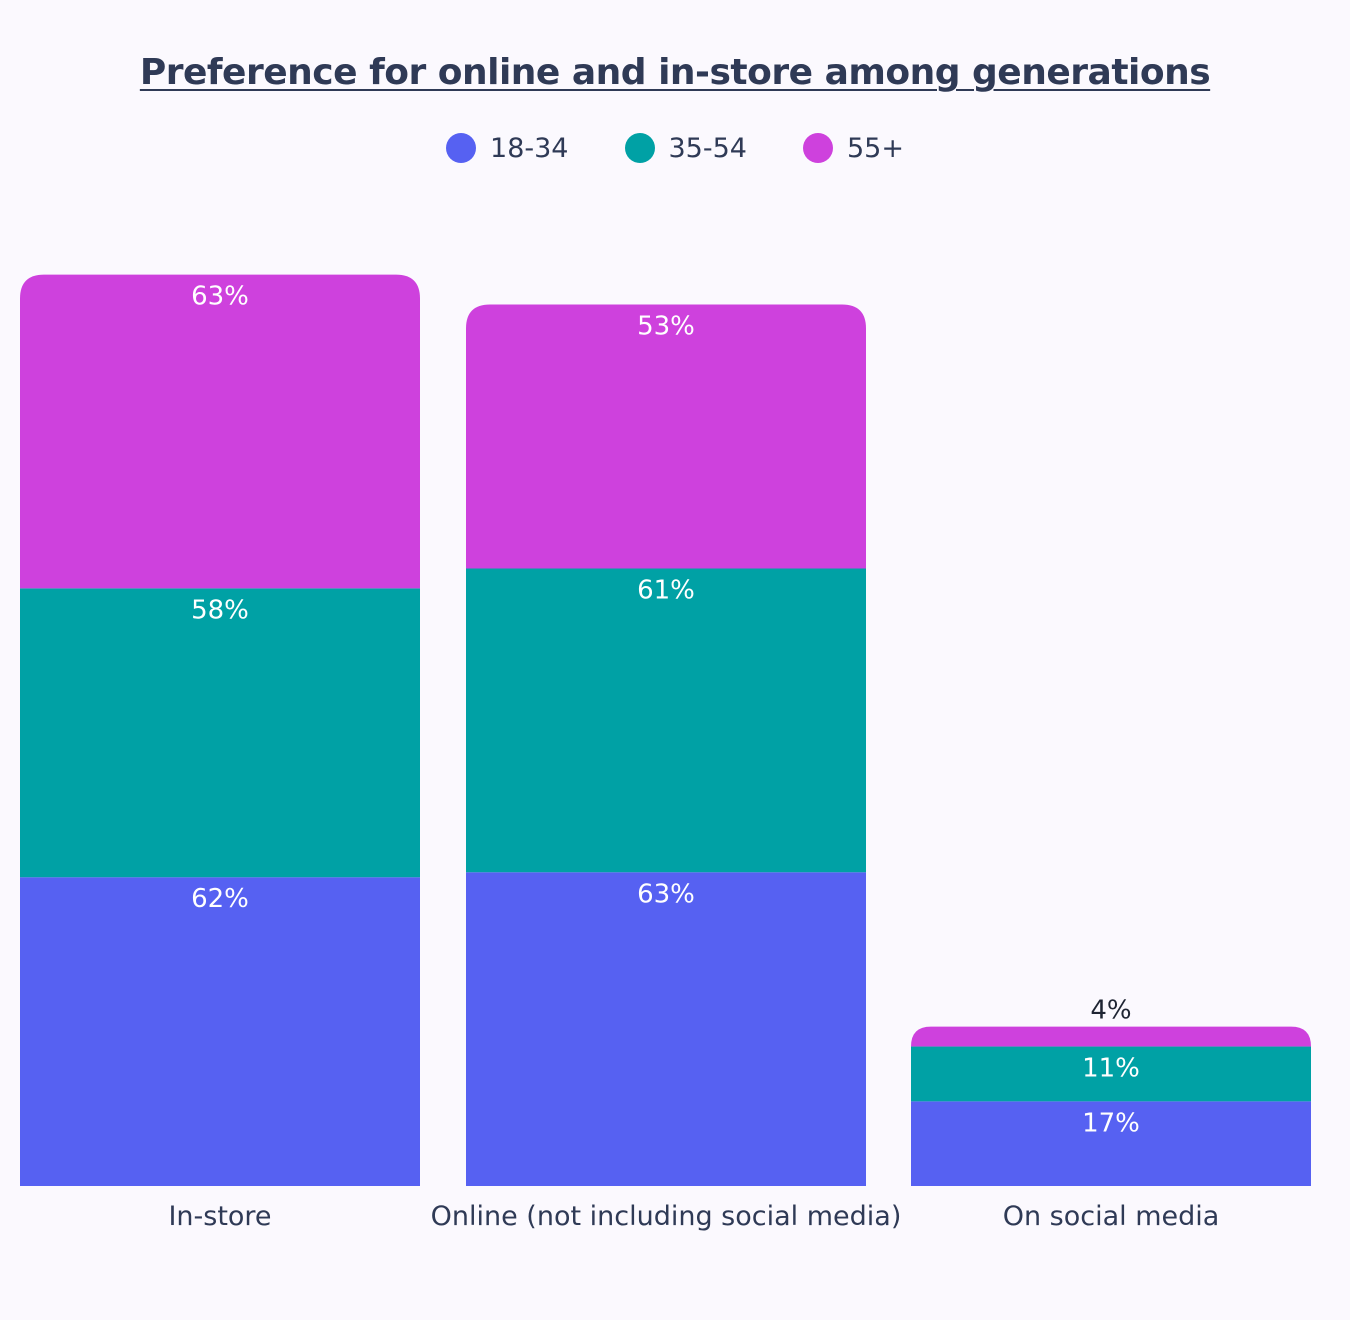 The height and width of the screenshot is (1320, 1350). Describe the element at coordinates (1110, 1011) in the screenshot. I see `data-label: 4%` at that location.